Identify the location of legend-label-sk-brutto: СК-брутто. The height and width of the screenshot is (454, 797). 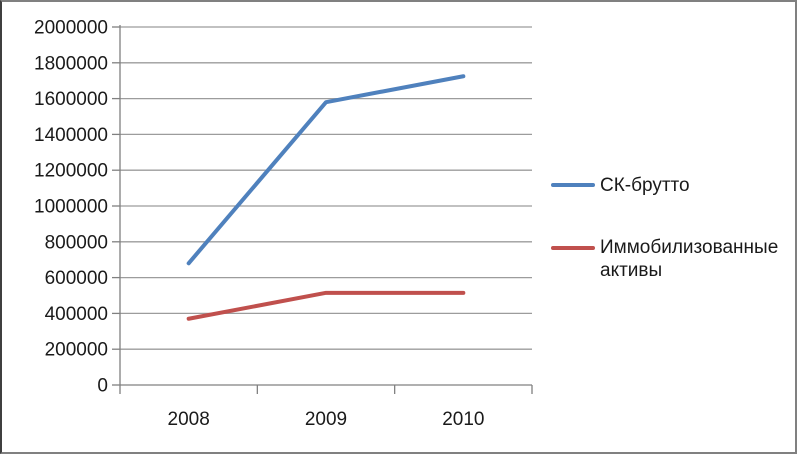
(645, 185).